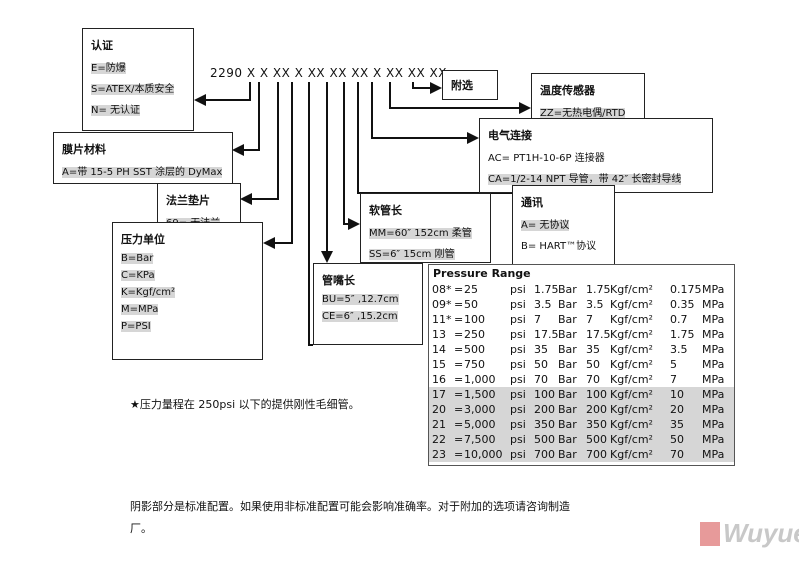 This screenshot has width=799, height=563. I want to click on line-option, so click(427, 88).